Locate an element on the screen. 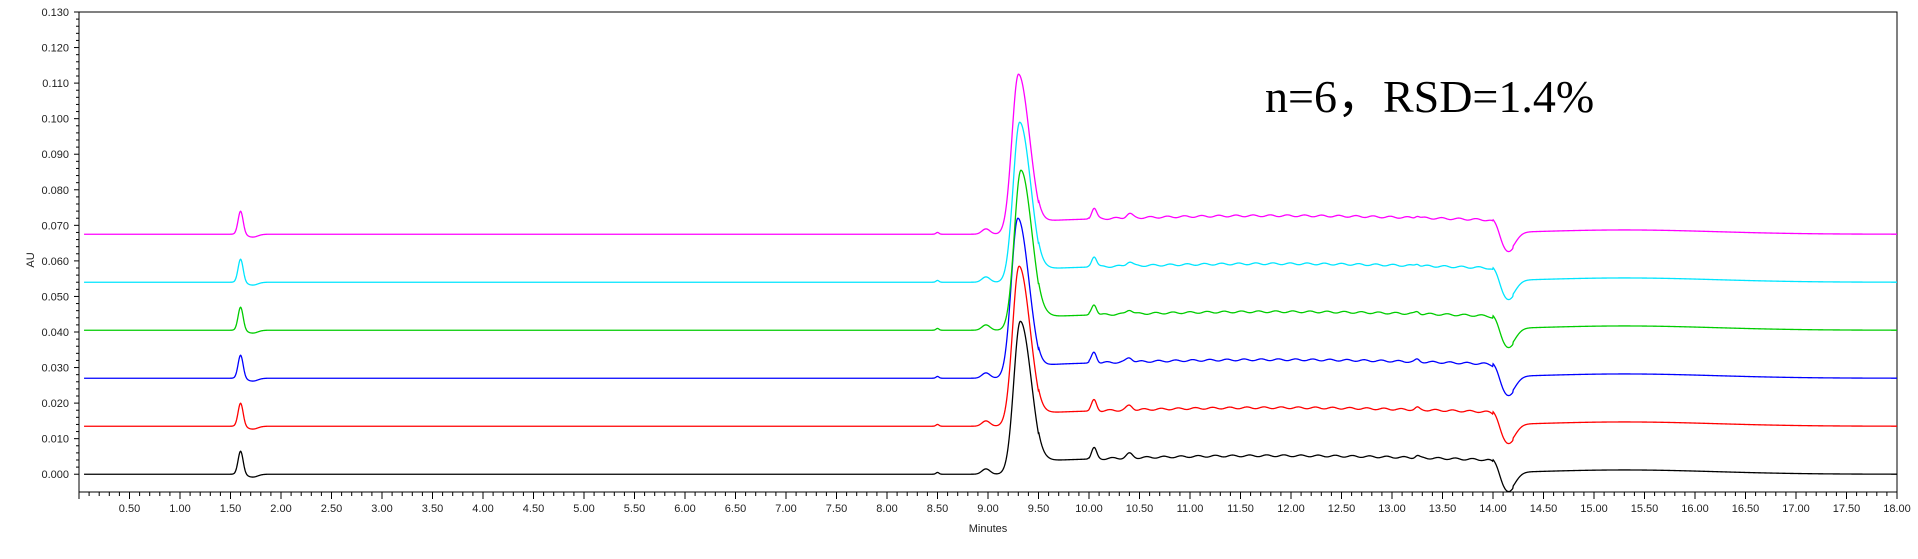  x-tick-label: 5.00 is located at coordinates (583, 509).